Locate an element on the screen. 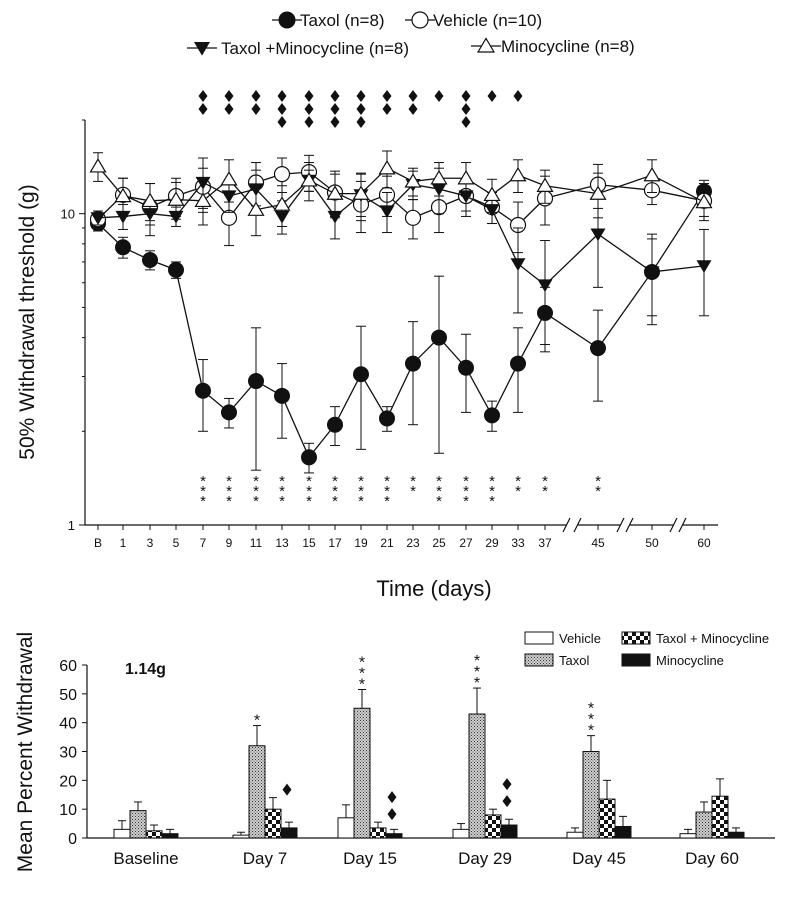  x-tick-label: B is located at coordinates (98, 543).